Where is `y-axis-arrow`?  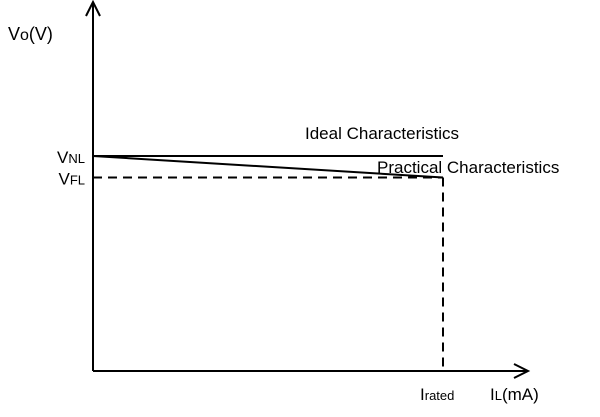 y-axis-arrow is located at coordinates (93, 8).